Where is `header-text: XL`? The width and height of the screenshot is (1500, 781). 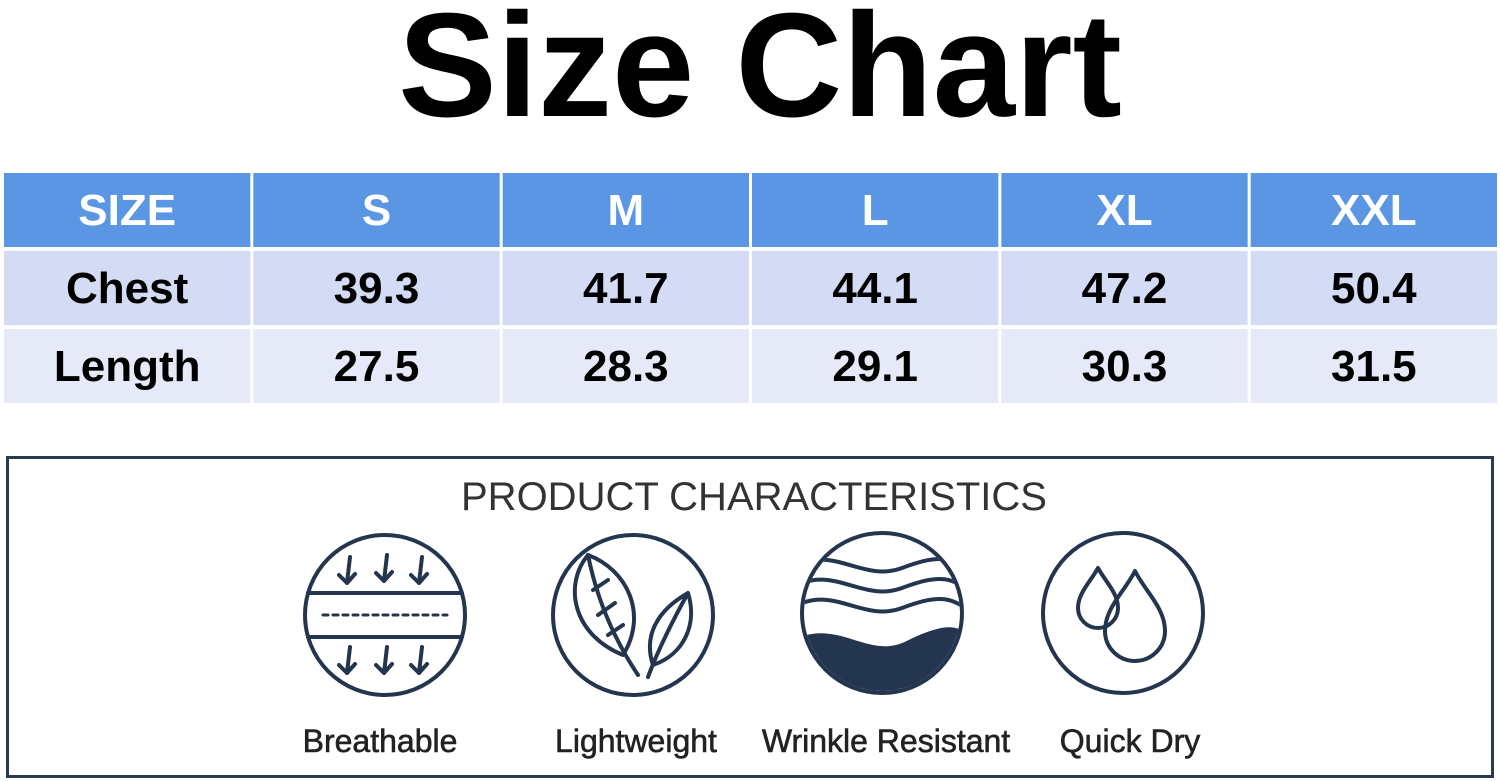 header-text: XL is located at coordinates (1124, 210).